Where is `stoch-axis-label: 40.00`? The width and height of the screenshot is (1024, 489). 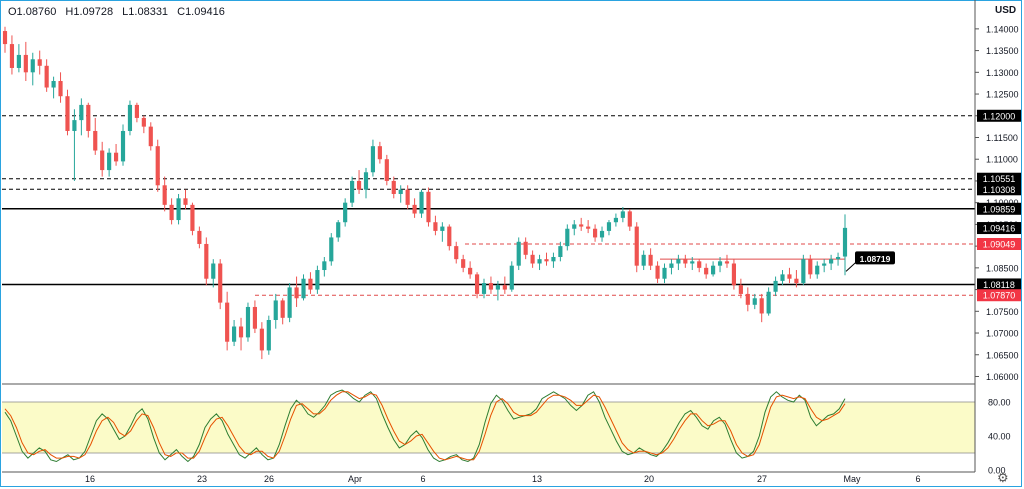 stoch-axis-label: 40.00 is located at coordinates (999, 437).